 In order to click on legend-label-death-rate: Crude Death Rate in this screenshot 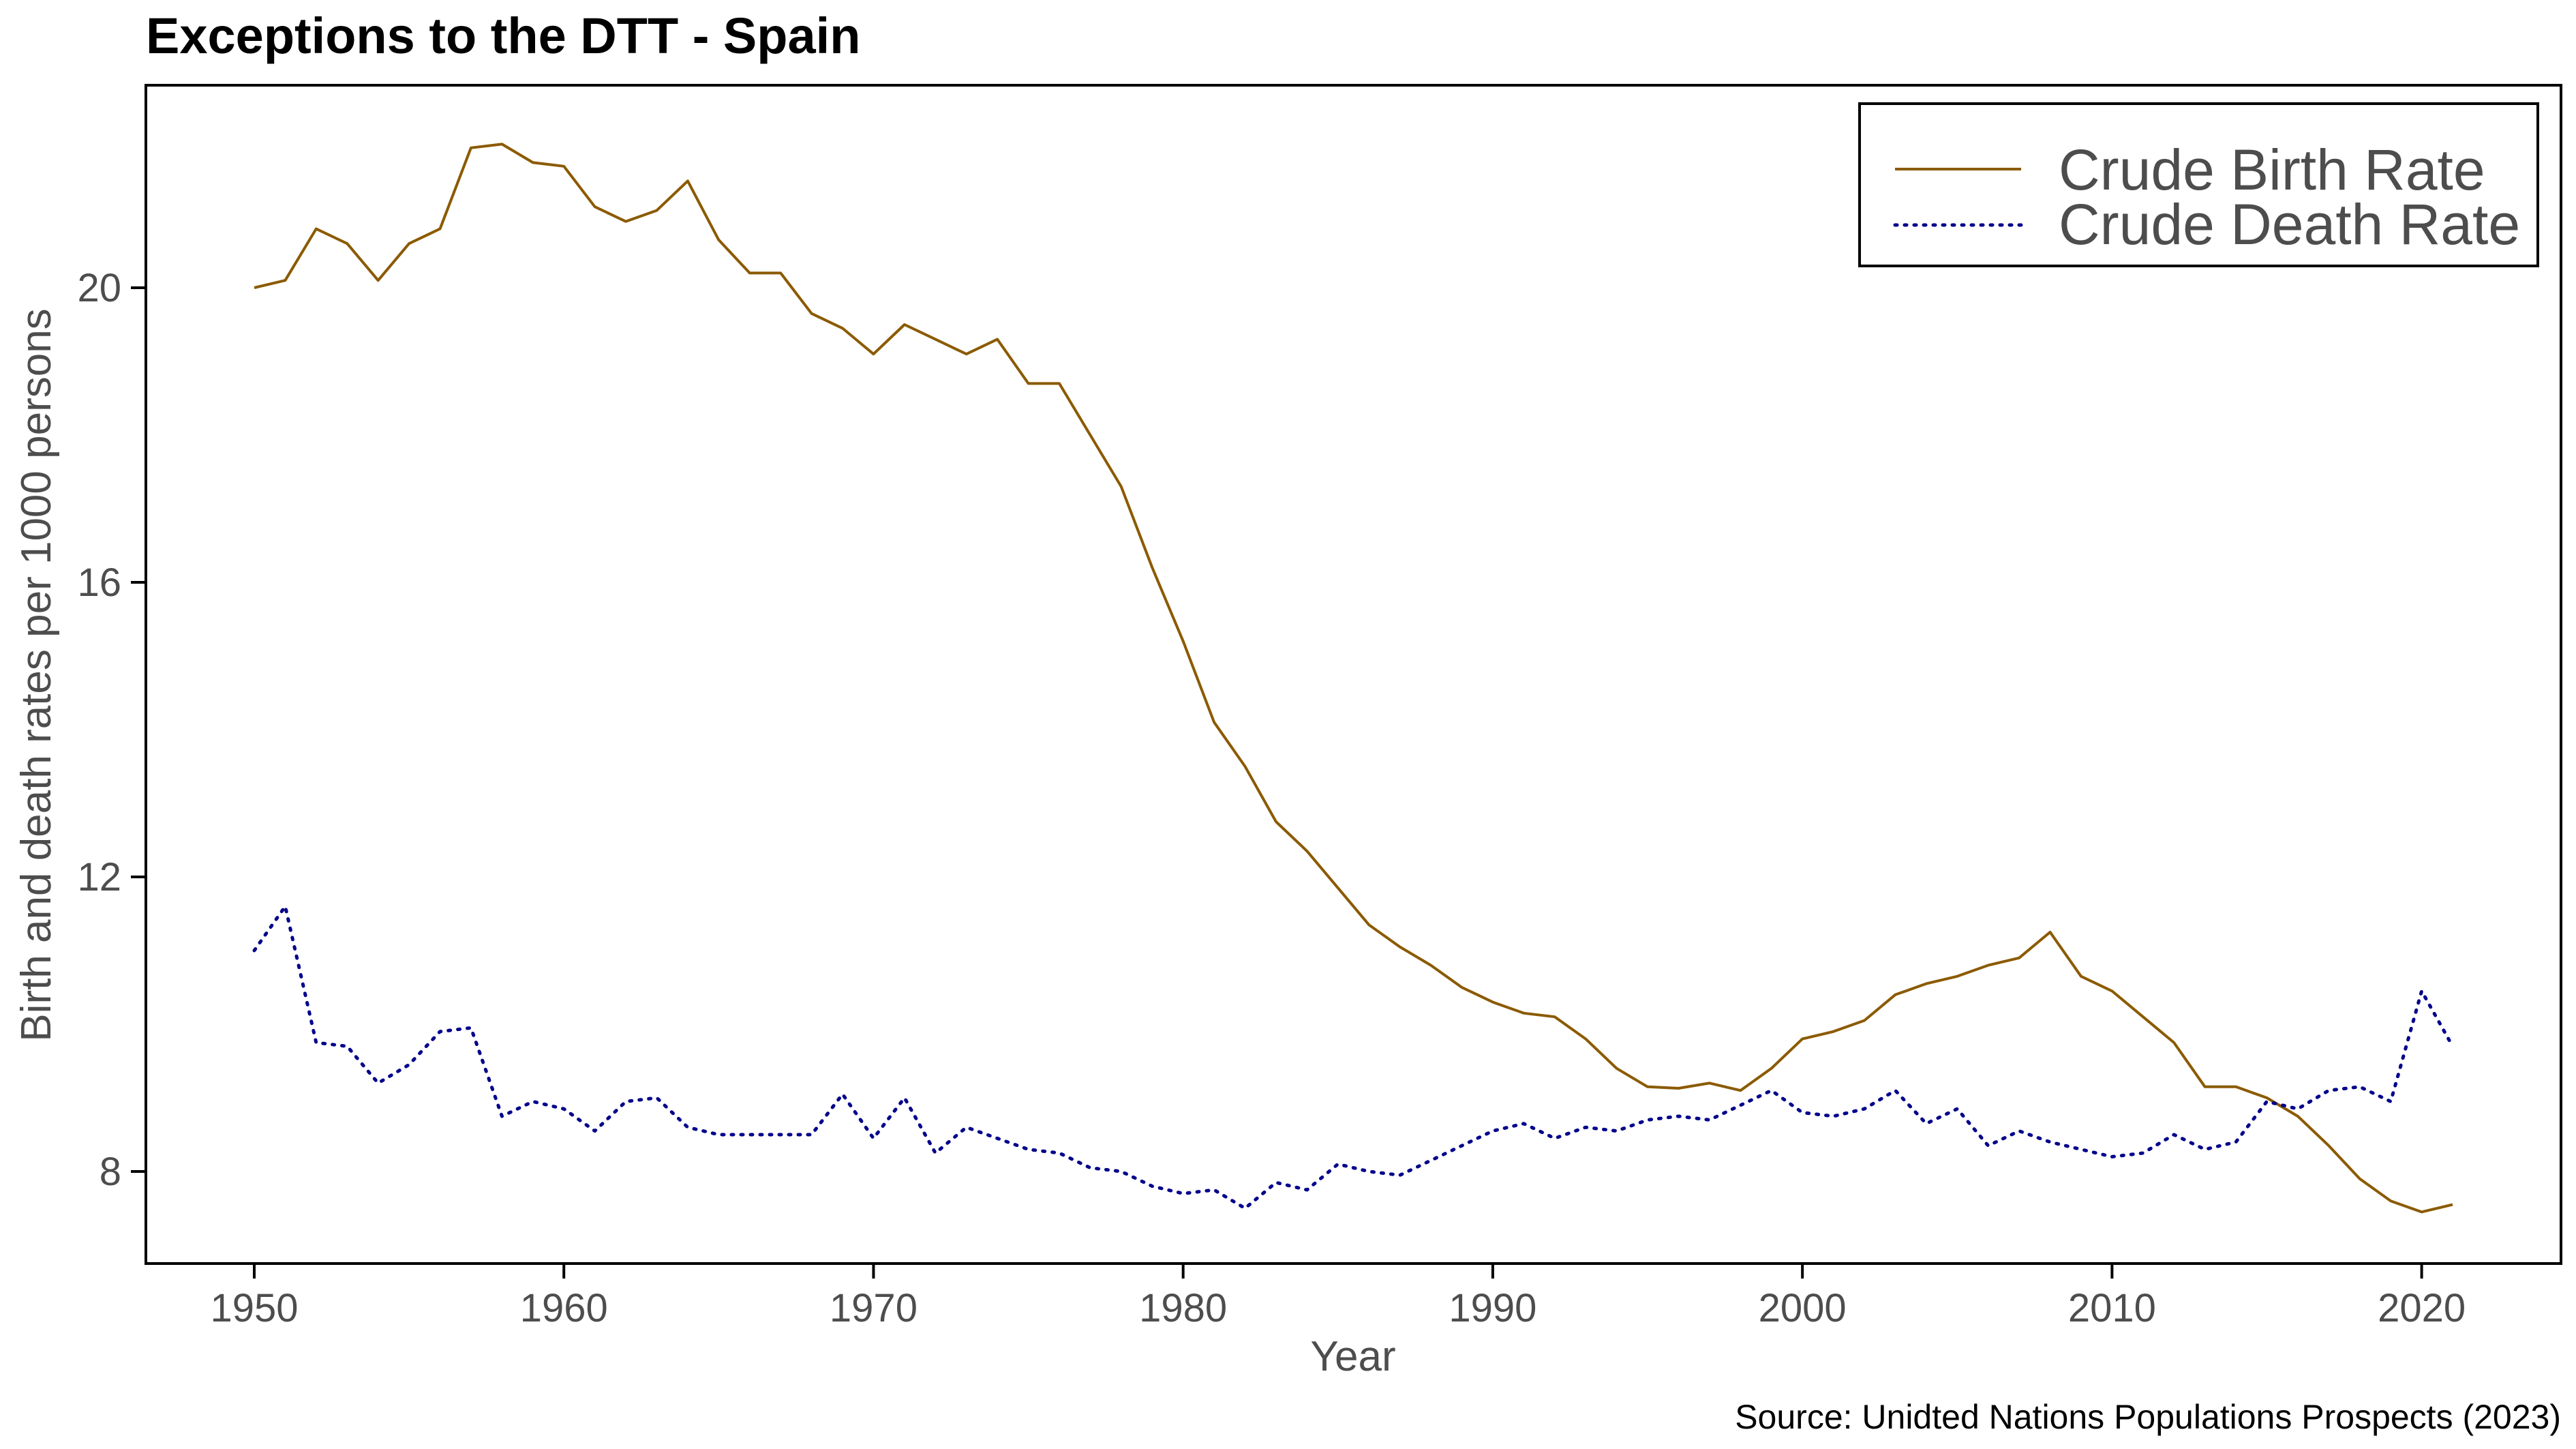, I will do `click(2289, 224)`.